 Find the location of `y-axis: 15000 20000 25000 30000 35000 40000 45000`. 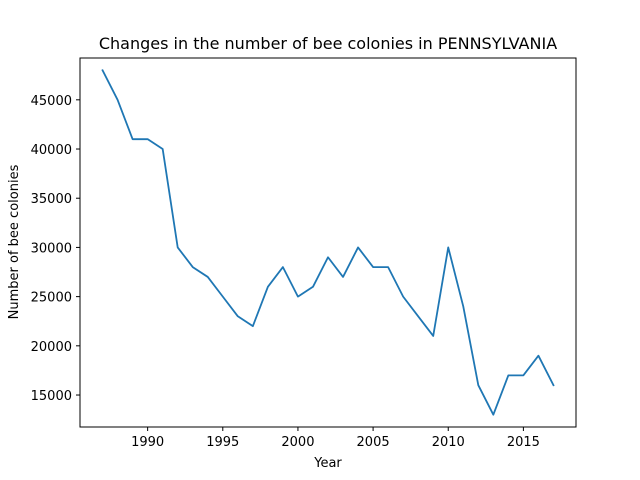

y-axis: 15000 20000 25000 30000 35000 40000 45000 is located at coordinates (55, 249).